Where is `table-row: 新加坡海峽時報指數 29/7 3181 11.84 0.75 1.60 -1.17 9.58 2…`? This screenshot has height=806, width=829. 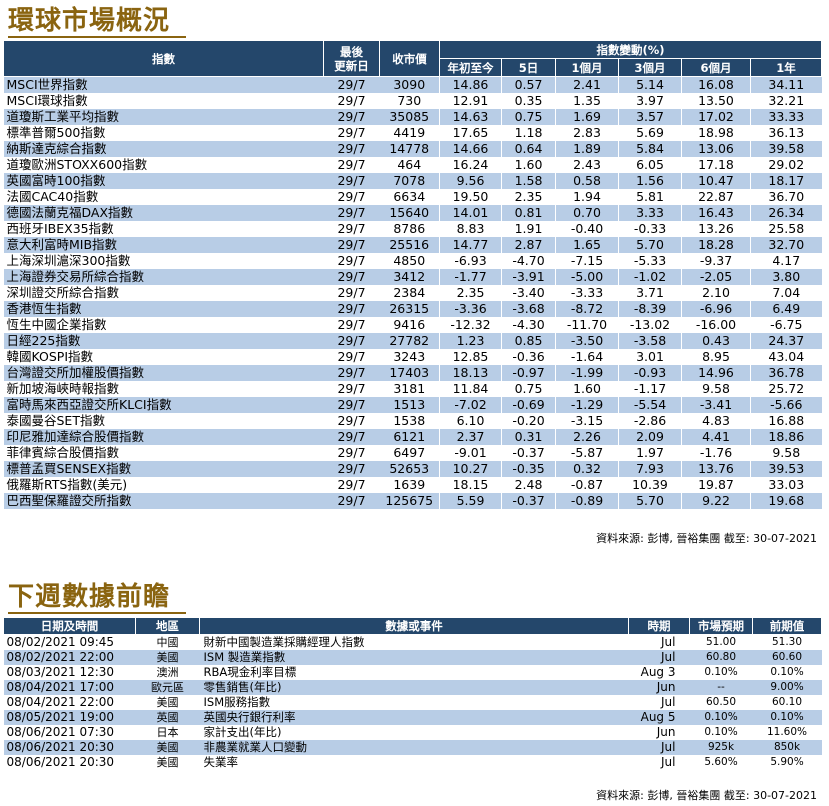 table-row: 新加坡海峽時報指數 29/7 3181 11.84 0.75 1.60 -1.17 9.58 2… is located at coordinates (412, 389).